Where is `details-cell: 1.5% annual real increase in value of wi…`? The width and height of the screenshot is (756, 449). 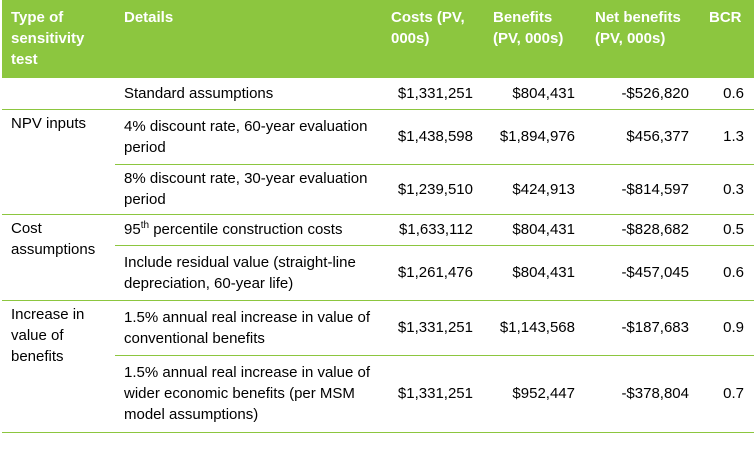 details-cell: 1.5% annual real increase in value of wi… is located at coordinates (248, 394).